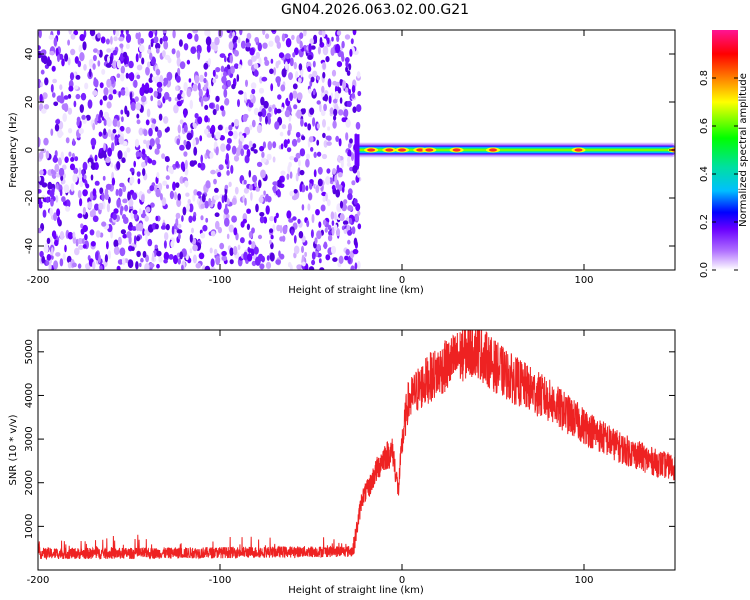 This screenshot has height=600, width=750. I want to click on y-tick-label: 1000, so click(29, 526).